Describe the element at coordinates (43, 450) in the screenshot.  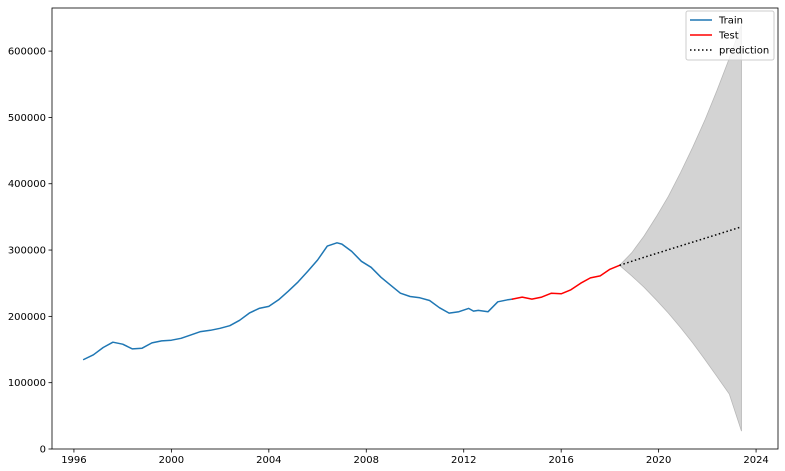
I see `y-tick-label: 0` at that location.